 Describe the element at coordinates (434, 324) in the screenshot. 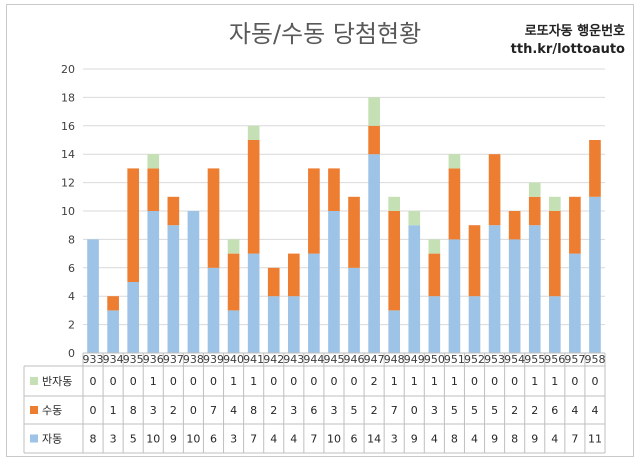

I see `bar-950-자동` at that location.